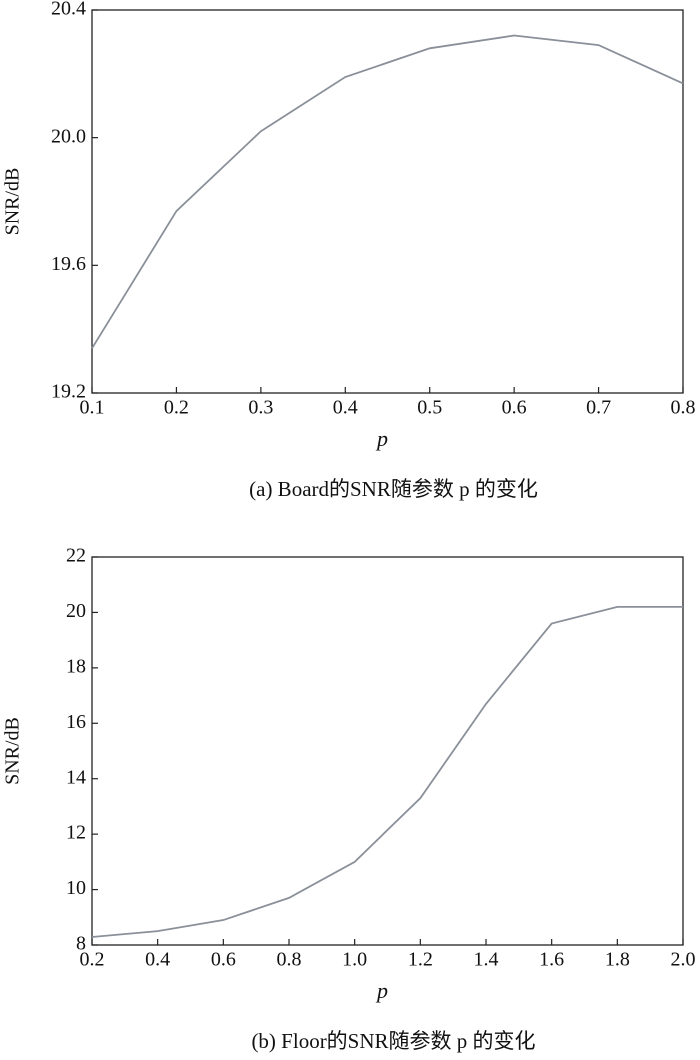 The image size is (700, 1060). I want to click on x-tick-label: 0.1, so click(92, 408).